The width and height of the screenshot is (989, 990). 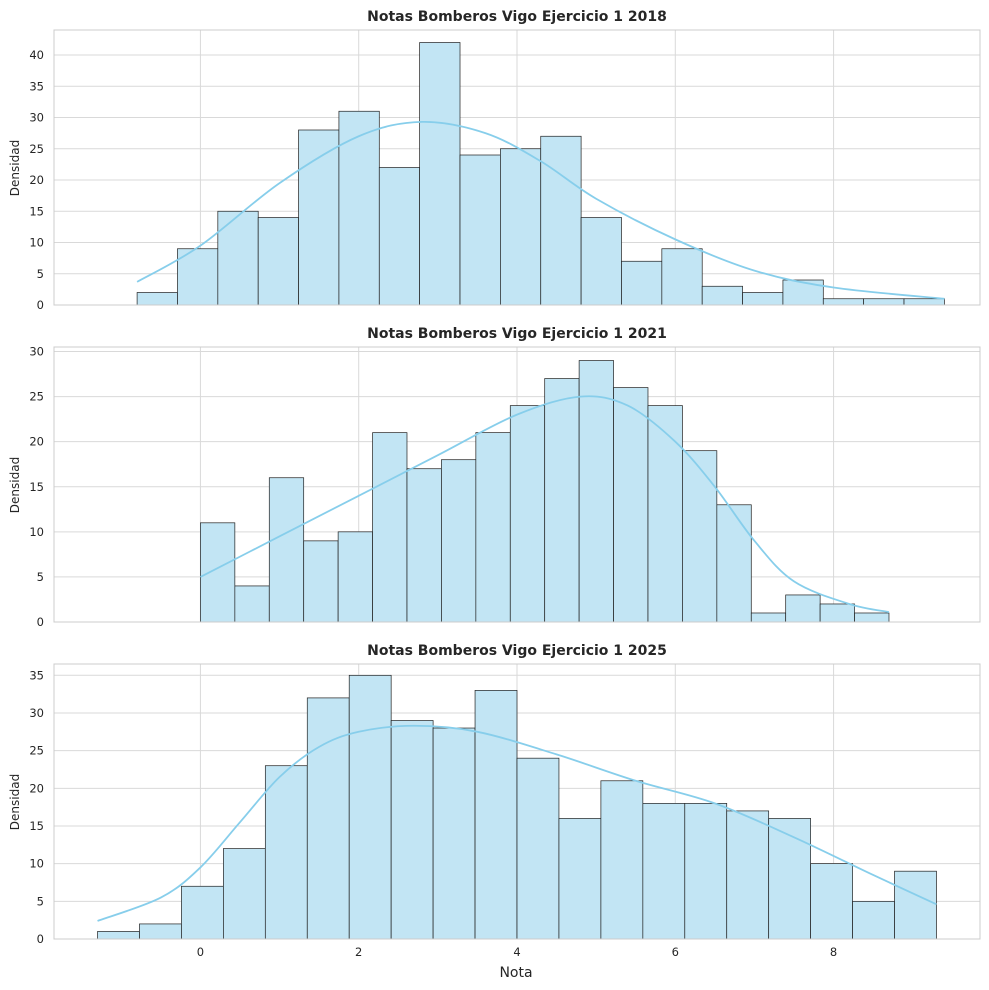 I want to click on x-tick-label: 6, so click(x=675, y=952).